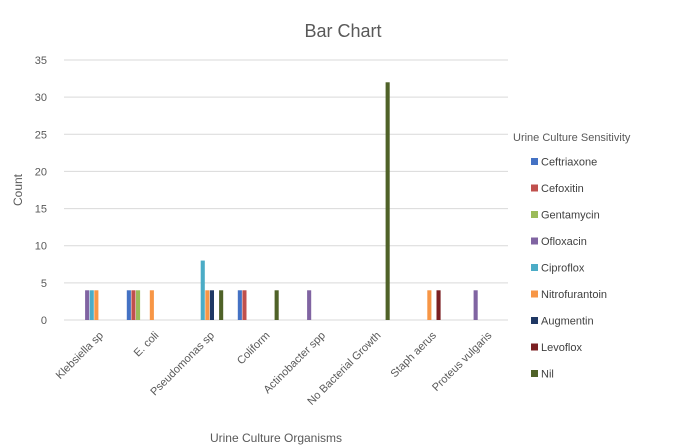  I want to click on legend-label: Nitrofurantoin, so click(574, 295).